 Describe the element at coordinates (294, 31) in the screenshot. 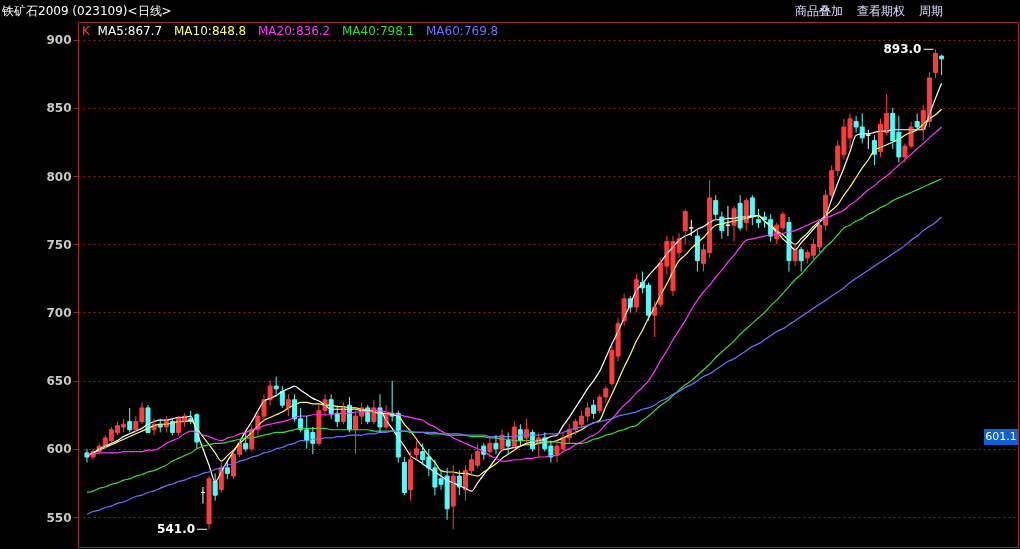

I see `text: MA20:836.2` at that location.